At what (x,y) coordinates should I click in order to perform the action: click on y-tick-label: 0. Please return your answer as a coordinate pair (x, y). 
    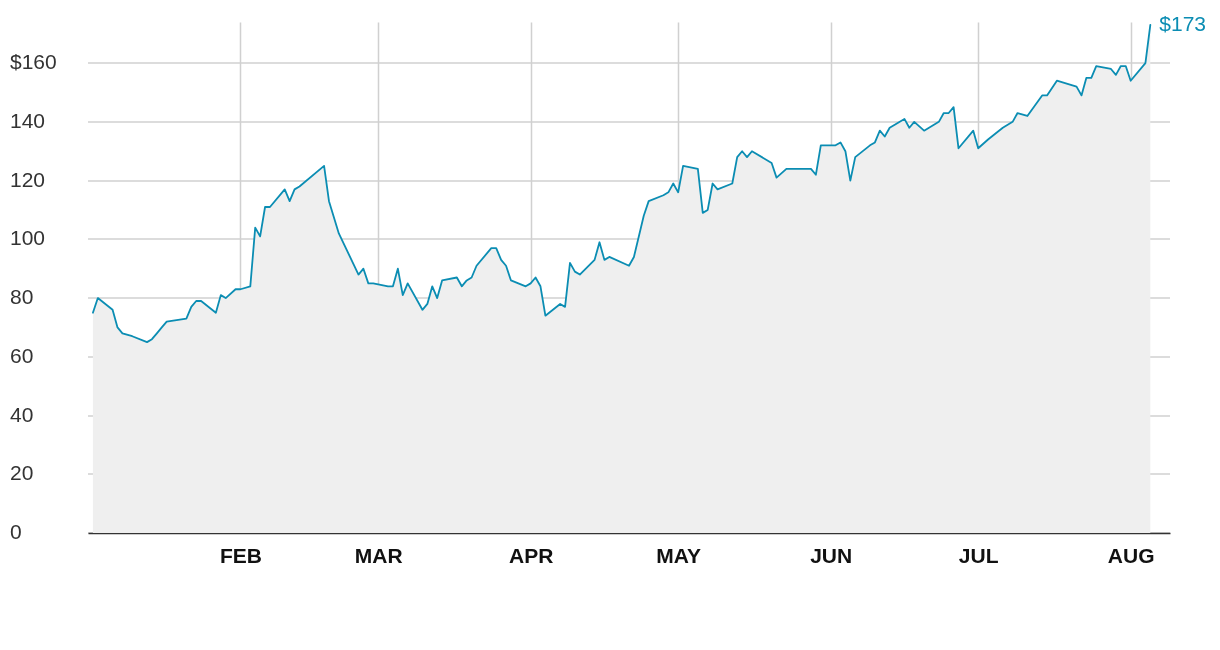
    Looking at the image, I should click on (16, 531).